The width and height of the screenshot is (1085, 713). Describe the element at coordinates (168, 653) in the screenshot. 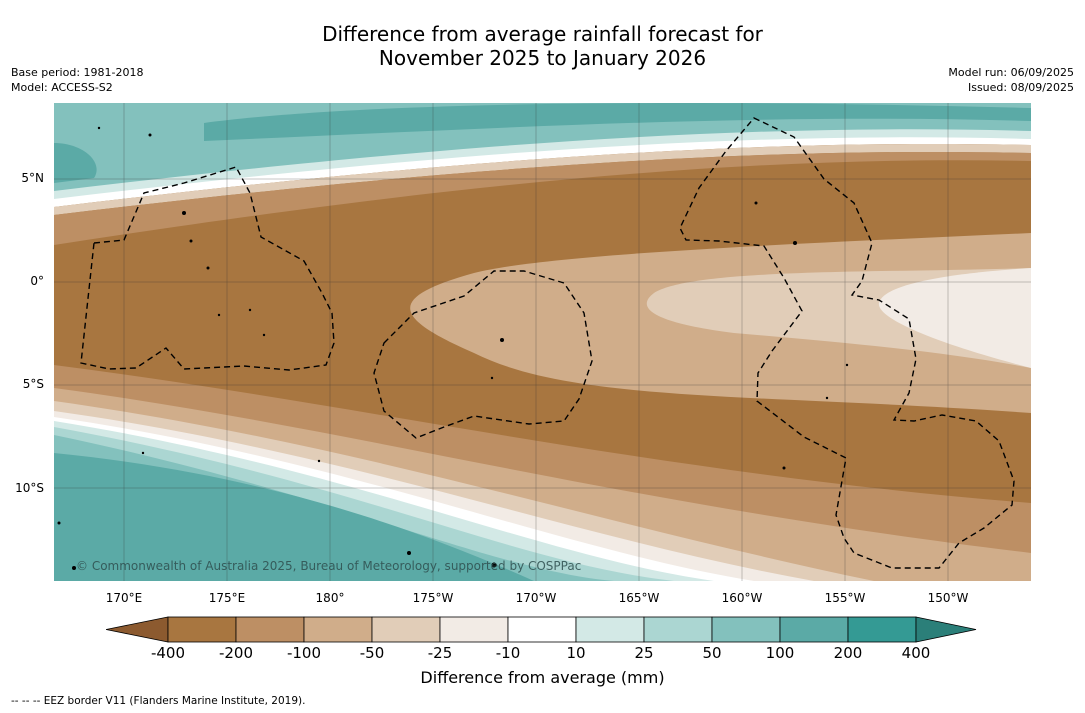

I see `cb-tick-neg400: -400` at that location.